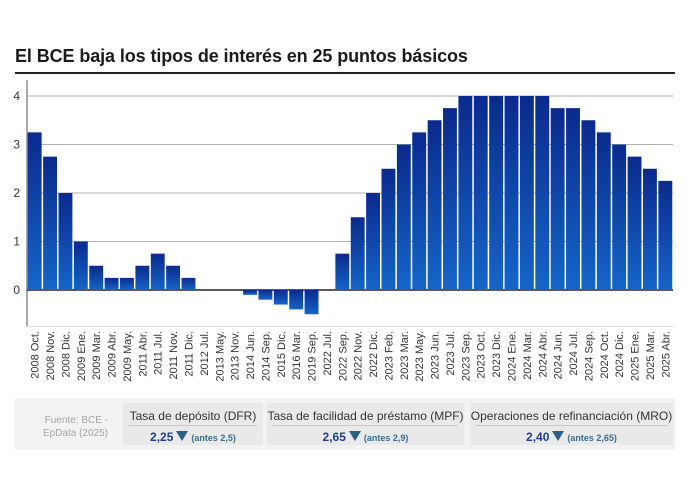  What do you see at coordinates (66, 354) in the screenshot?
I see `x-tick-label: 2008 Dic.` at bounding box center [66, 354].